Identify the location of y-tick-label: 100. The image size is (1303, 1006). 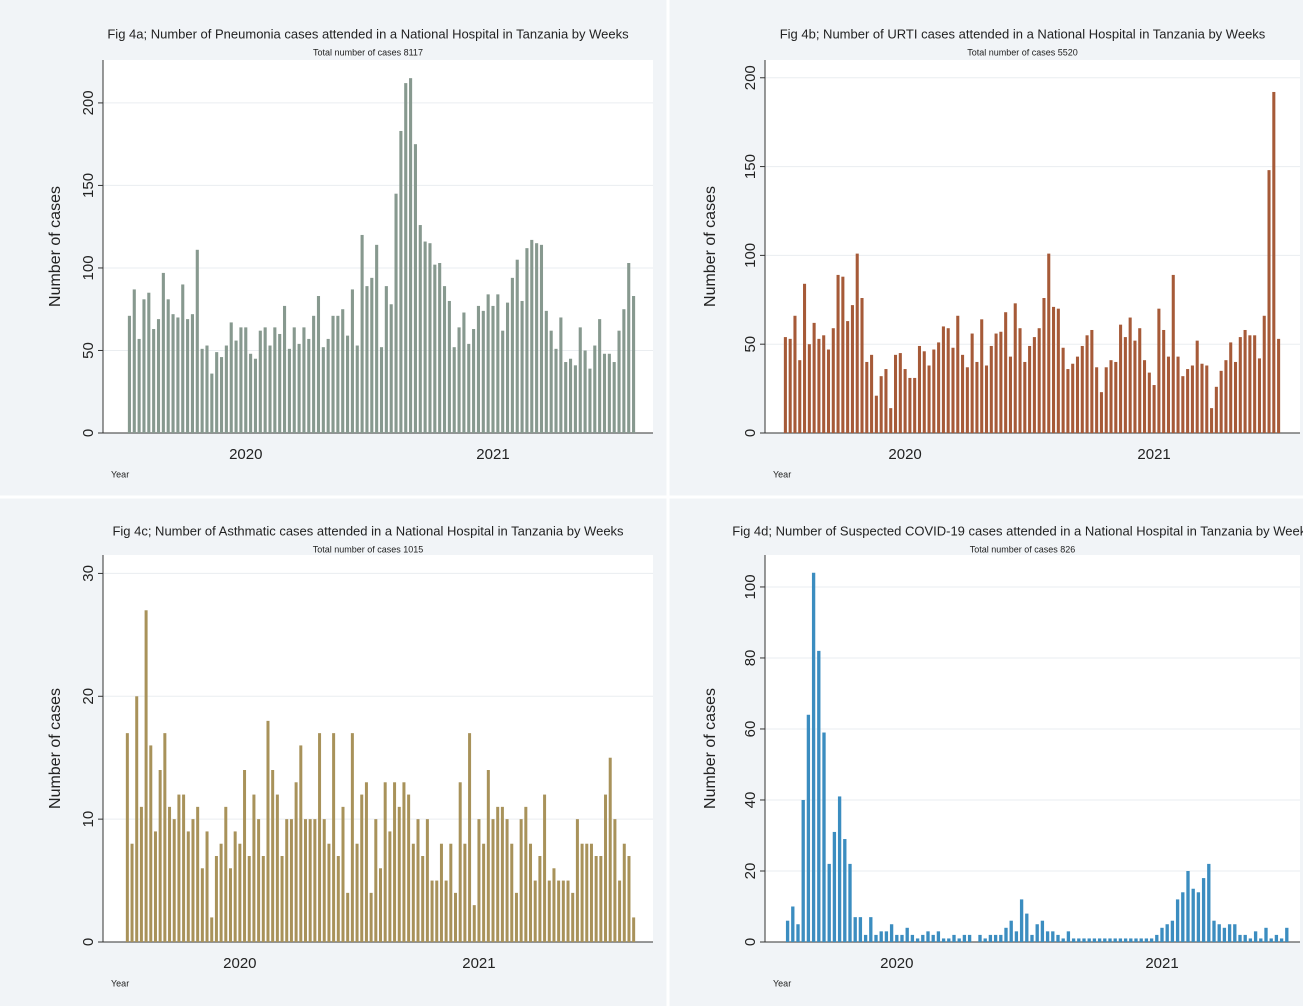
(750, 586).